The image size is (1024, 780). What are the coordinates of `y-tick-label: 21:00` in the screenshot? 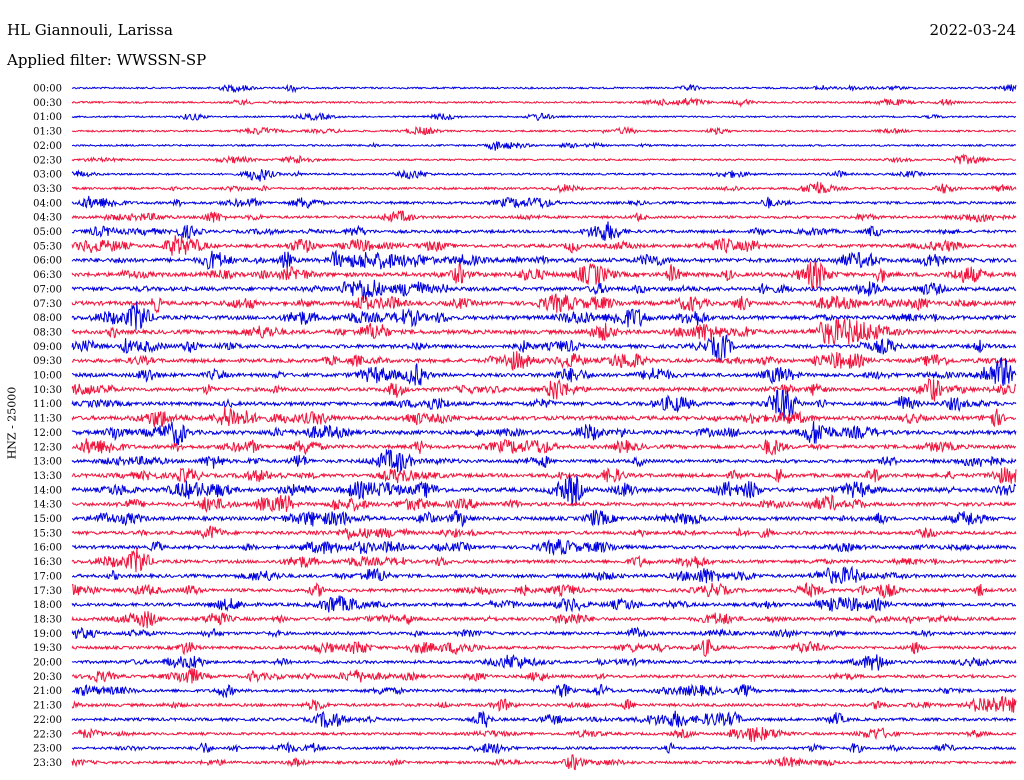 It's located at (47, 691).